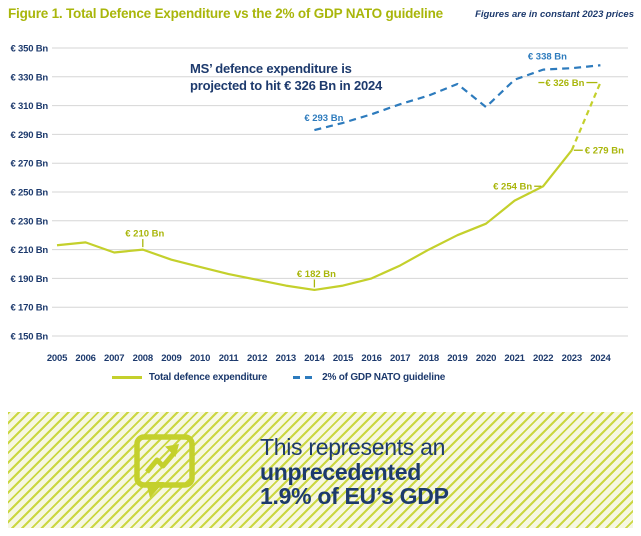  I want to click on x-axis-label: 2010, so click(200, 358).